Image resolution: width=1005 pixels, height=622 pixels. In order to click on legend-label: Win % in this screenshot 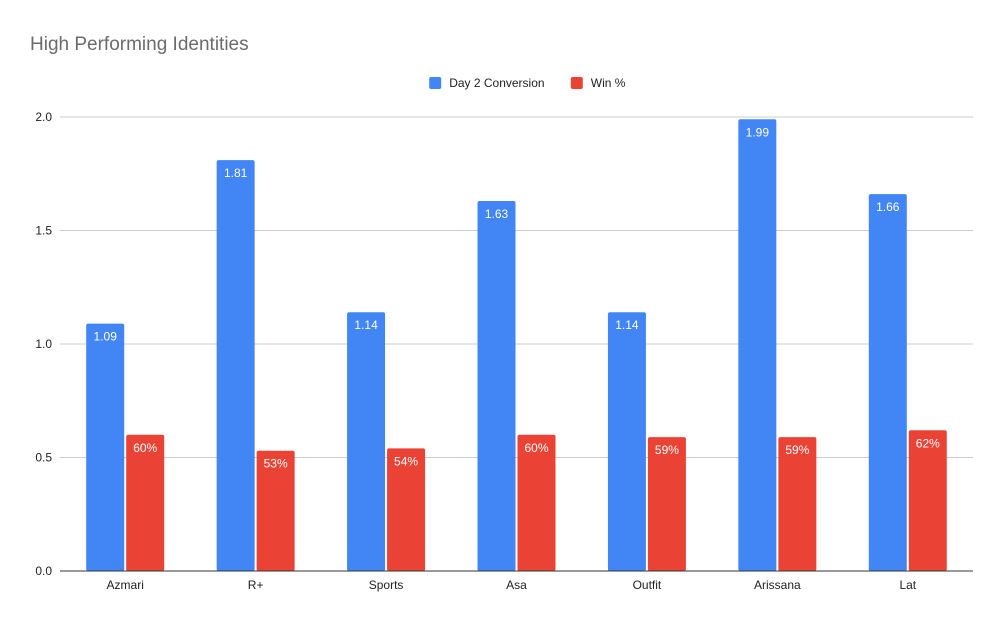, I will do `click(608, 83)`.